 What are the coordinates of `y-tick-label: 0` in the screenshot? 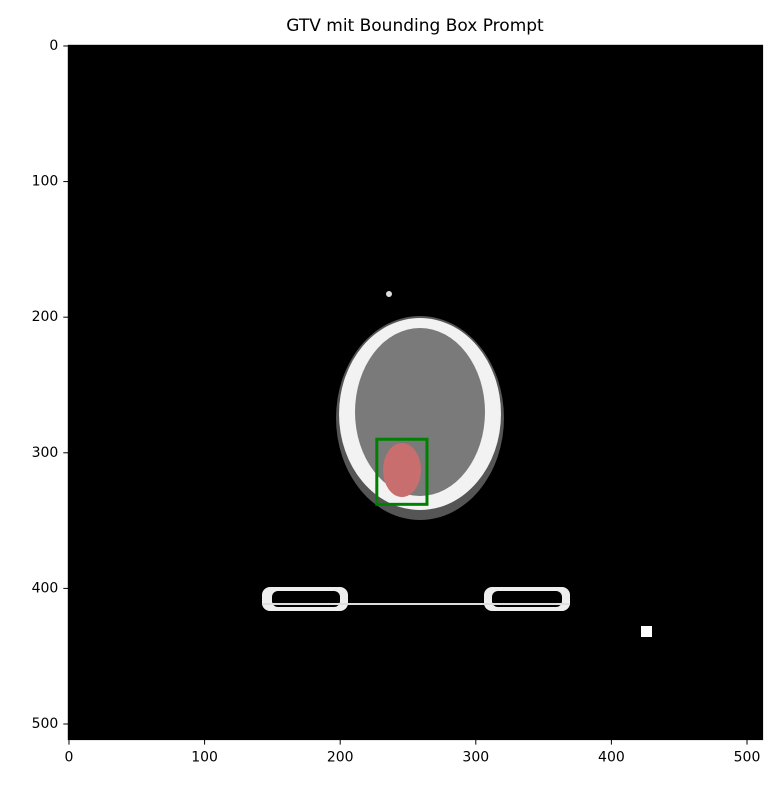 It's located at (53, 46).